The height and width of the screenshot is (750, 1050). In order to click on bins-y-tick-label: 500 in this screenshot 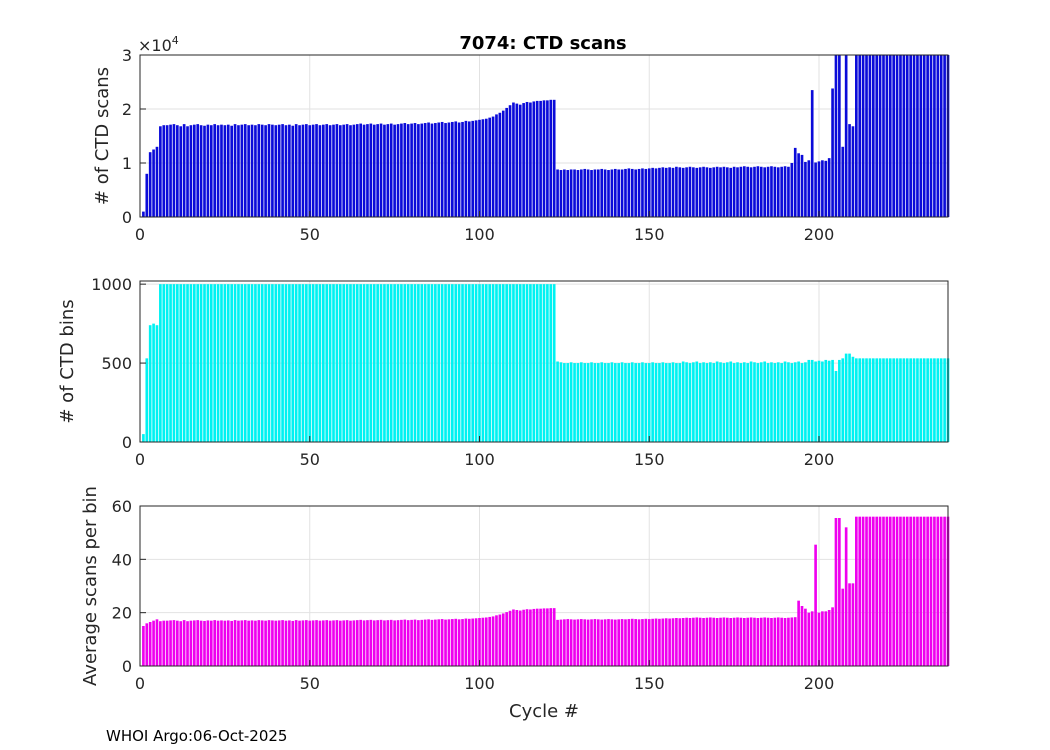, I will do `click(116, 363)`.